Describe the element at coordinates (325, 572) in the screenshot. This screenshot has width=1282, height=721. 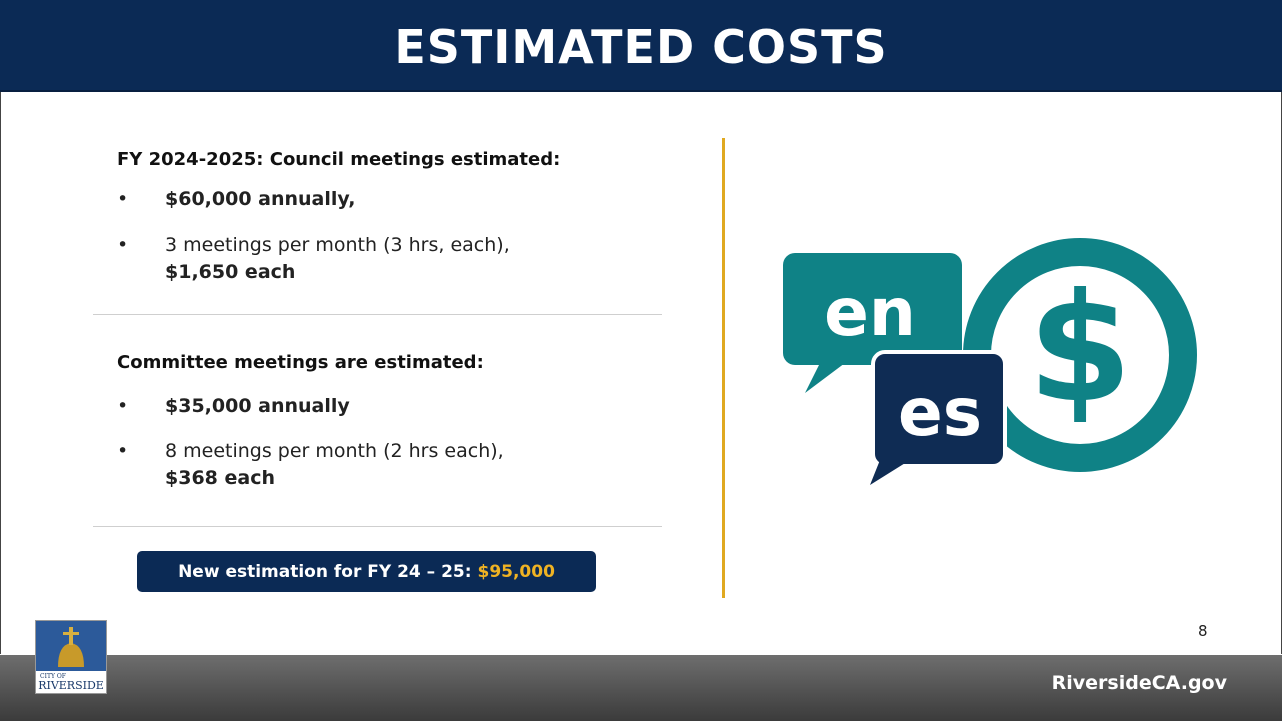
I see `callout-text: New estimation for FY 24 – 25:` at that location.